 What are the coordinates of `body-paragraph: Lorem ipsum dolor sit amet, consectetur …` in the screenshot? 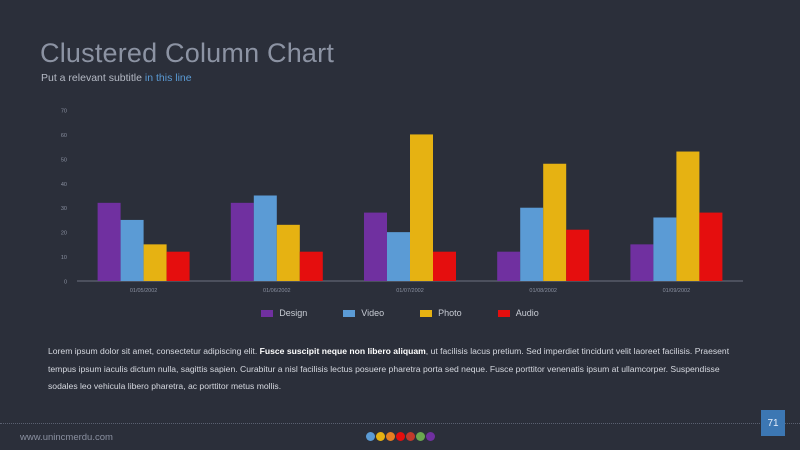 It's located at (398, 369).